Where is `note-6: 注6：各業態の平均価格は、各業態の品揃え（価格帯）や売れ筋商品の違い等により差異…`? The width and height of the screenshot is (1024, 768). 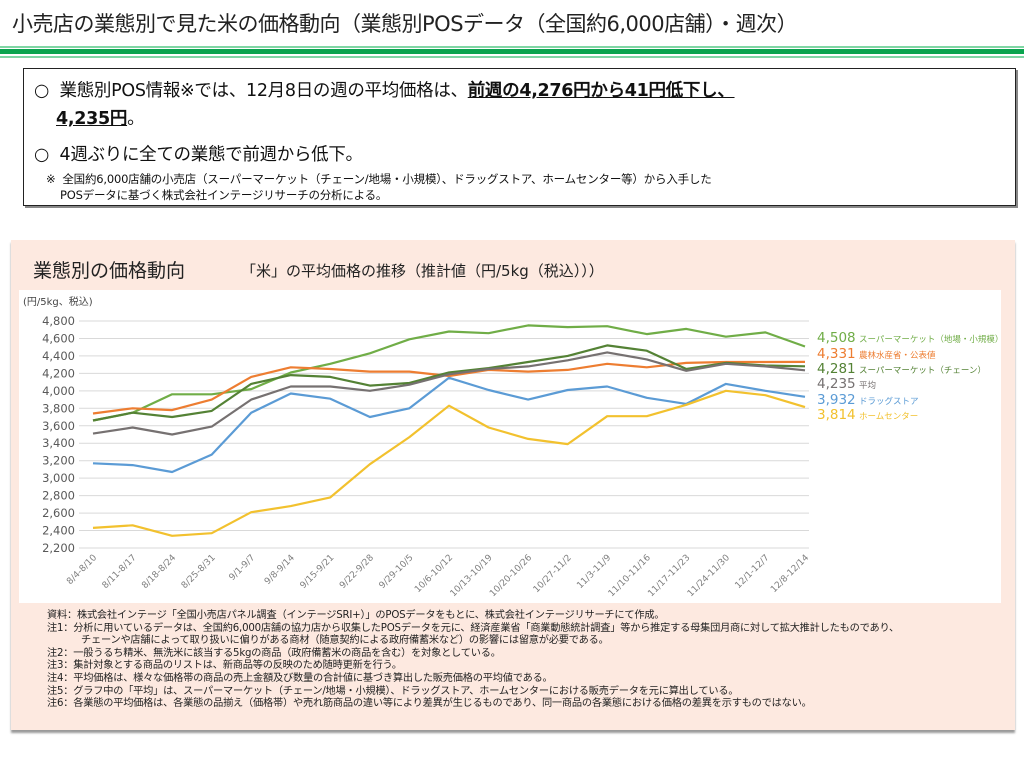 note-6: 注6：各業態の平均価格は、各業態の品揃え（価格帯）や売れ筋商品の違い等により差異… is located at coordinates (429, 704).